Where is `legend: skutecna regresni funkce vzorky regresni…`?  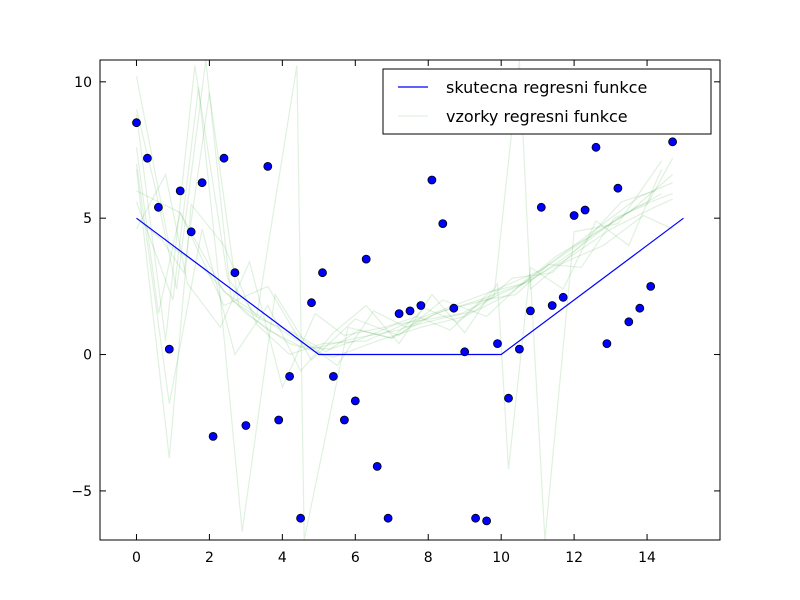
legend: skutecna regresni funkce vzorky regresni… is located at coordinates (547, 101).